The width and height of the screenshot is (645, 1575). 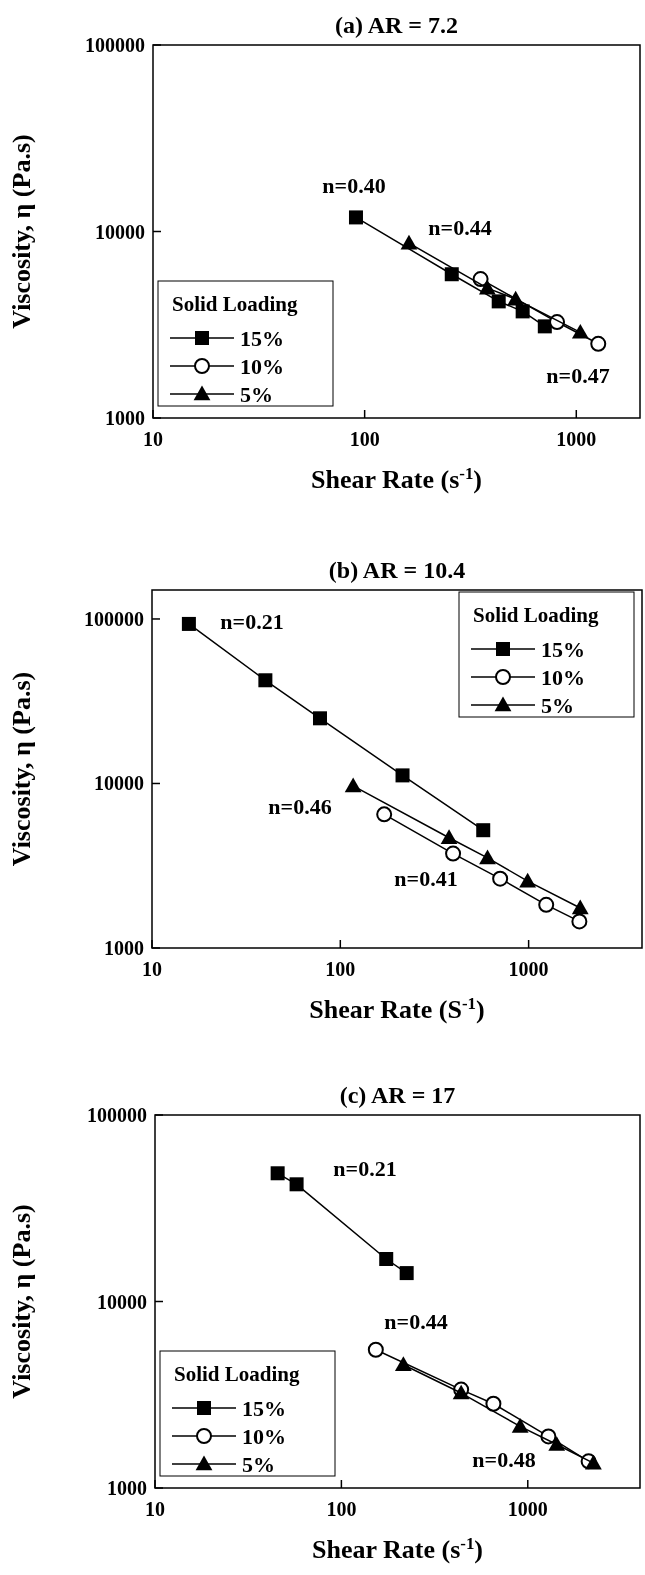 What do you see at coordinates (426, 878) in the screenshot?
I see `annotation: n=0.41` at bounding box center [426, 878].